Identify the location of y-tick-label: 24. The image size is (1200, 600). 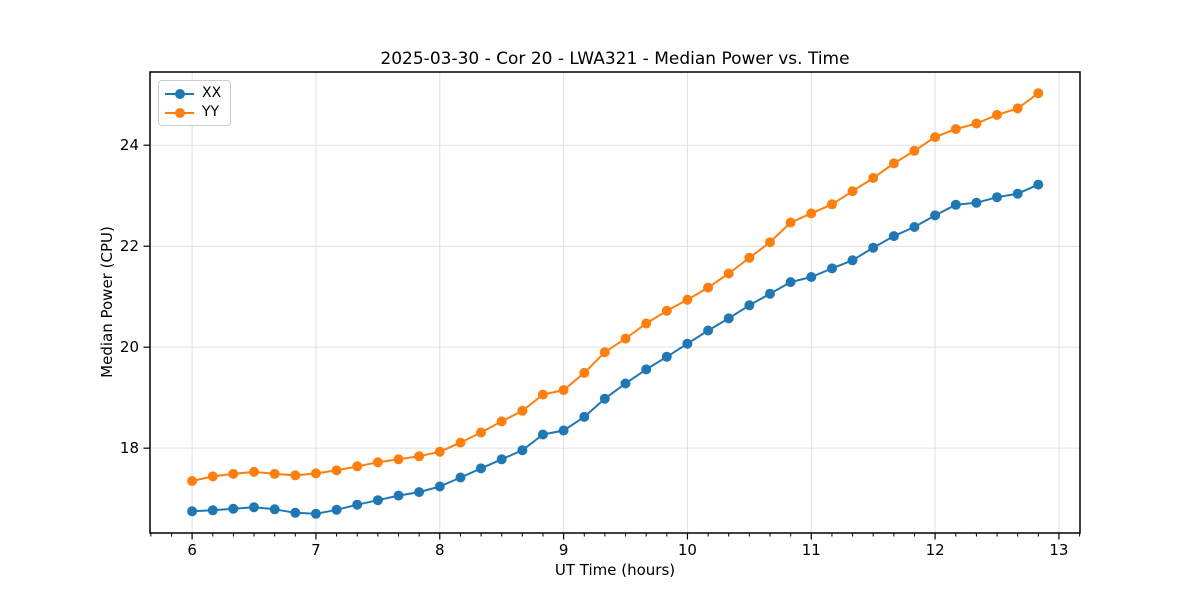
(129, 145).